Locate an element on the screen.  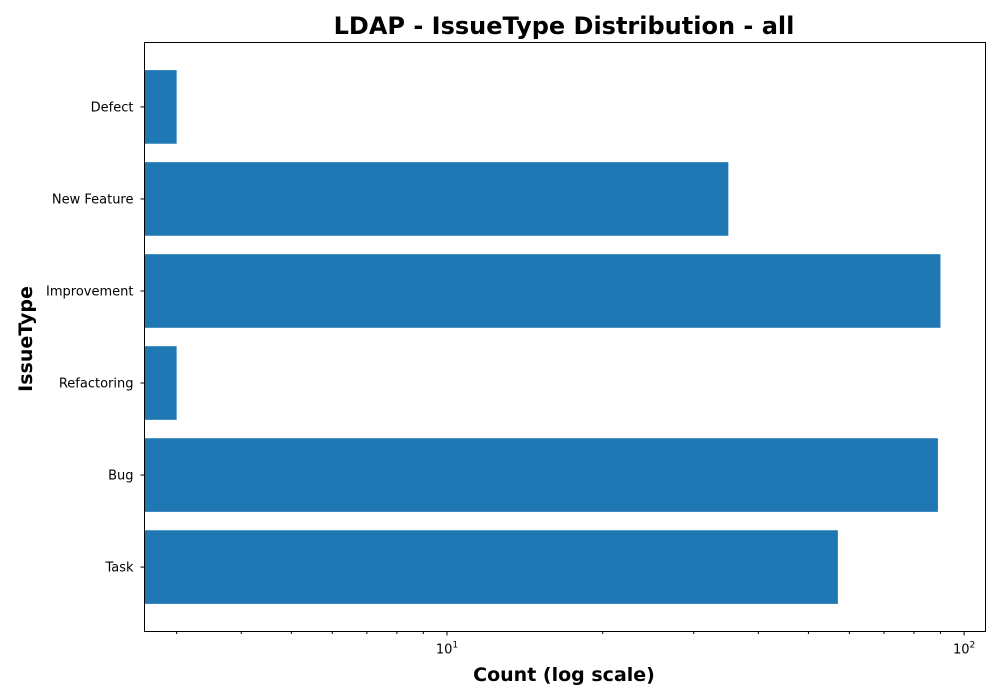
x-tick-label-100: 10² is located at coordinates (964, 649).